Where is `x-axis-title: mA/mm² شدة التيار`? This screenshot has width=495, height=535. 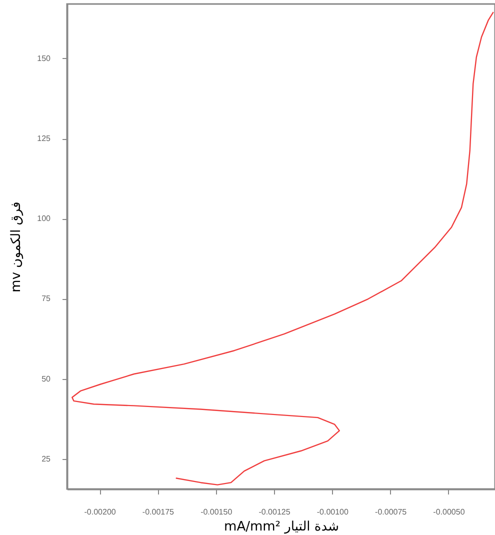 x-axis-title: mA/mm² شدة التيار is located at coordinates (281, 527).